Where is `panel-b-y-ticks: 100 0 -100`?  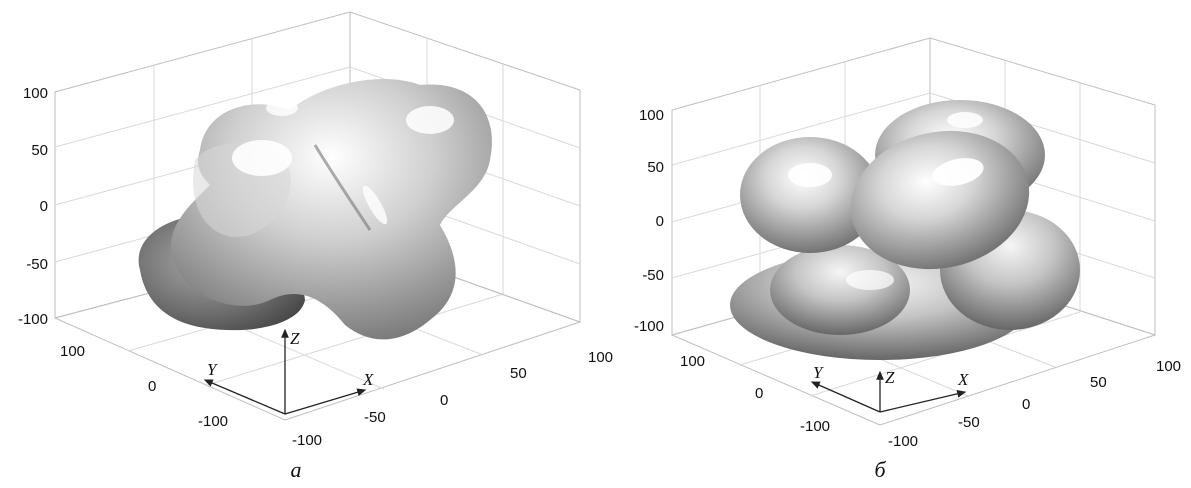
panel-b-y-ticks: 100 0 -100 is located at coordinates (755, 394).